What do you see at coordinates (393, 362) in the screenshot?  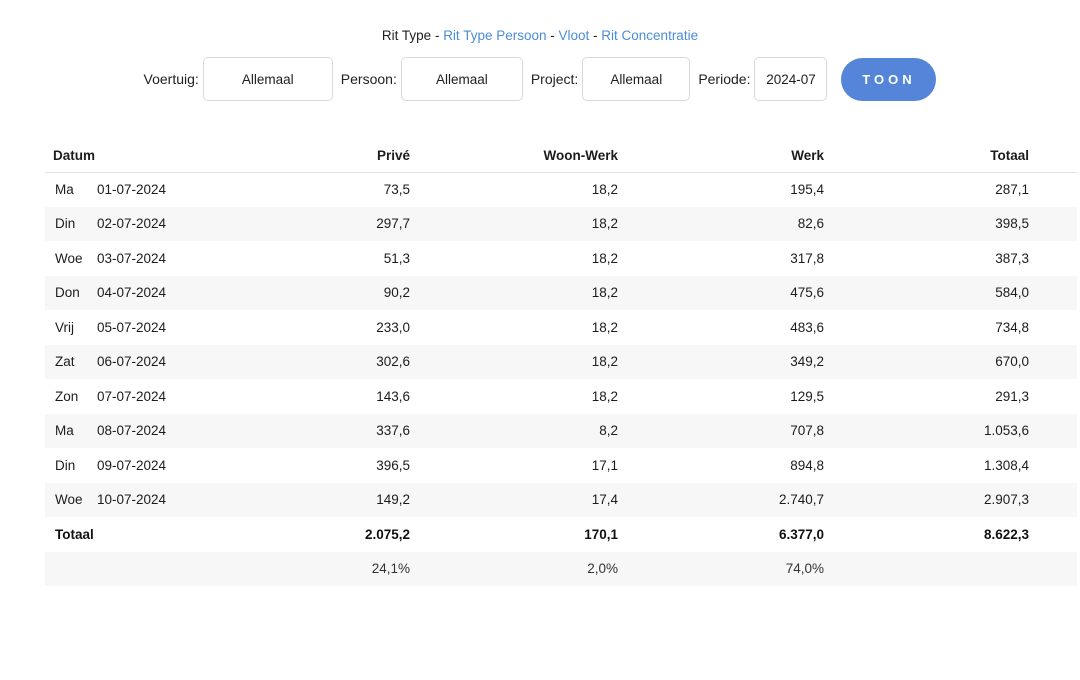 I see `row-prive: 302,6` at bounding box center [393, 362].